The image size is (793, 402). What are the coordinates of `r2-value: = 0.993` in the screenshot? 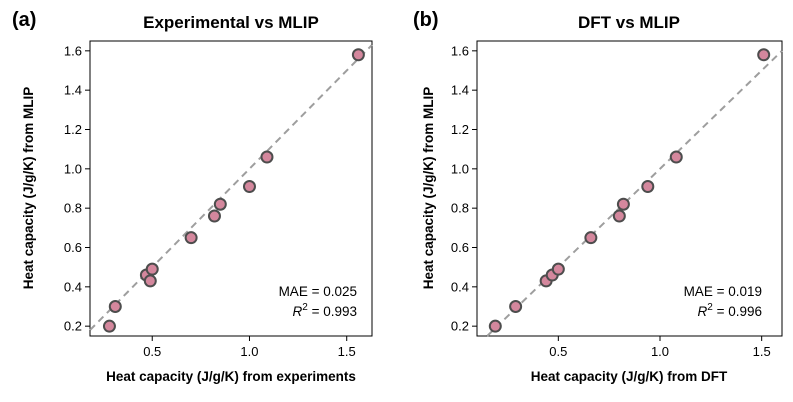 It's located at (332, 311).